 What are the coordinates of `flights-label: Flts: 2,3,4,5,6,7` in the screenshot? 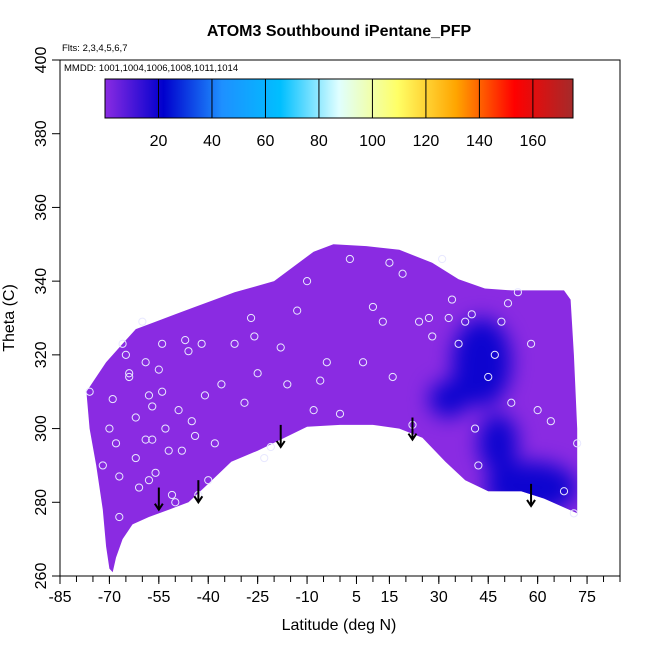 It's located at (94, 48).